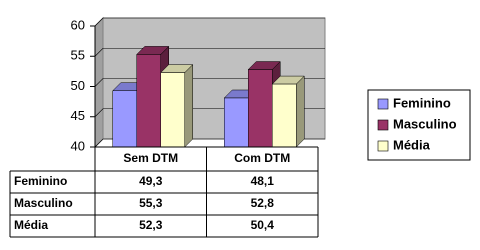 The width and height of the screenshot is (480, 250). What do you see at coordinates (151, 203) in the screenshot?
I see `data-label: 55,3` at bounding box center [151, 203].